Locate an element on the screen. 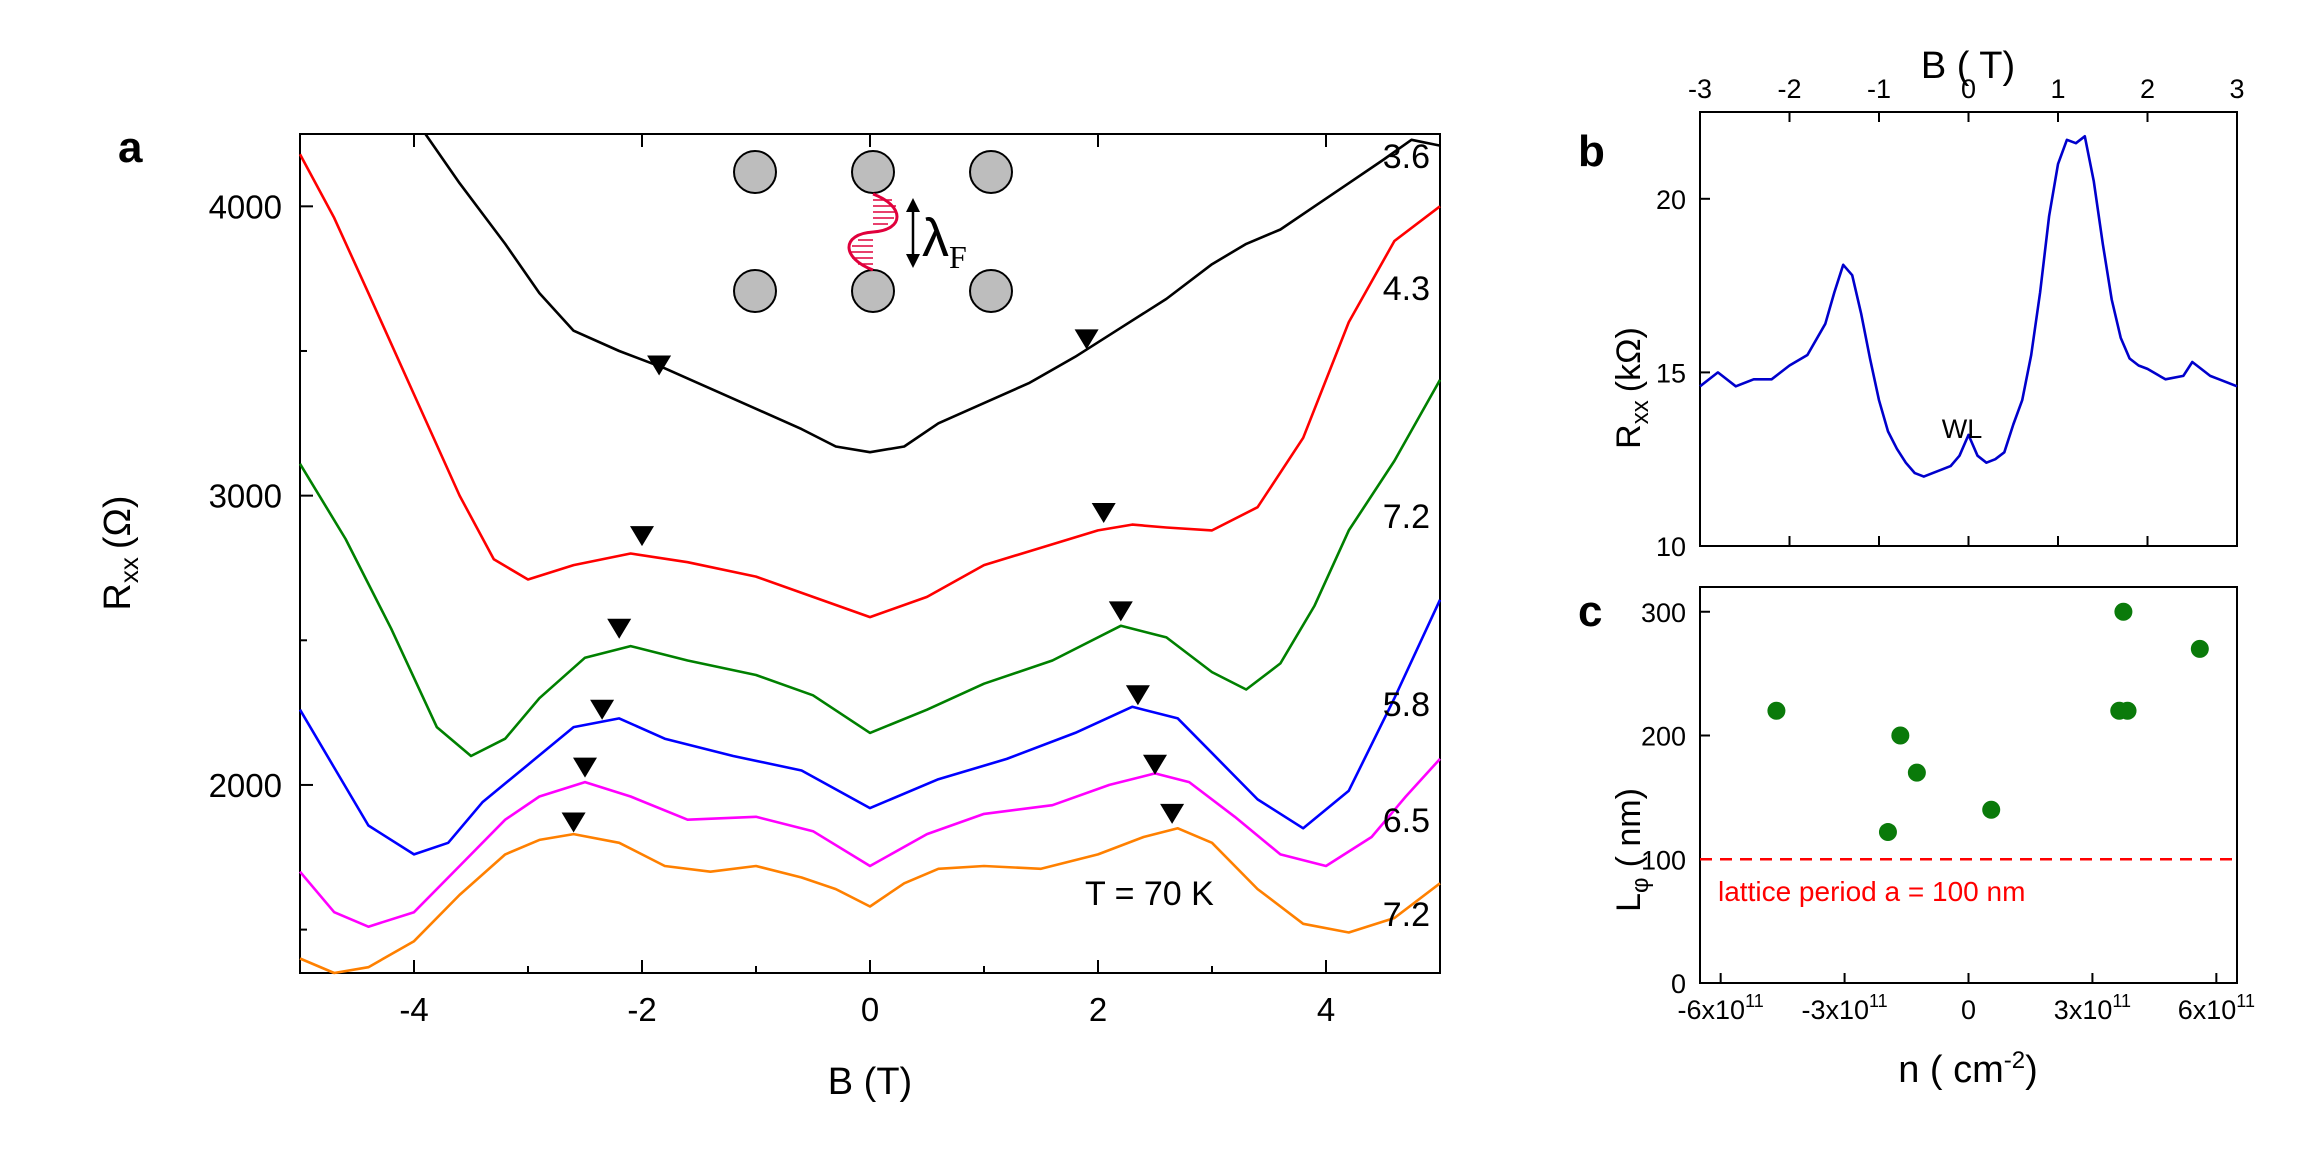 The image size is (2316, 1154). panel-b: b -3 -2 -1 0 1 2 3 10 15 20 WL B ( T) Rxx(kΩ) is located at coordinates (1911, 303).